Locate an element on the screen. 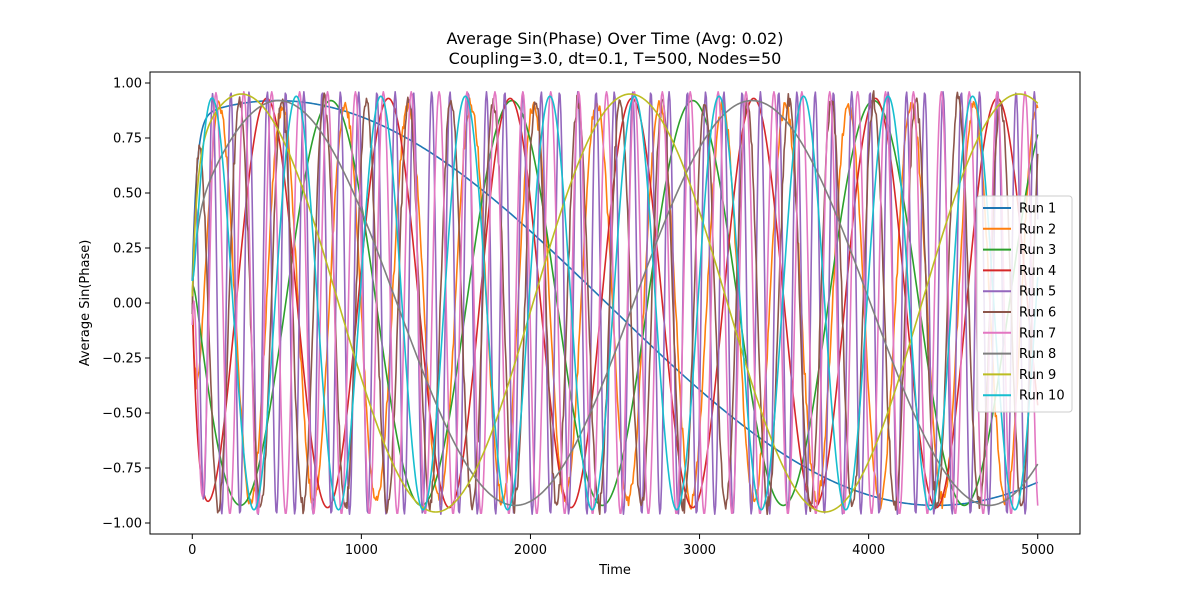  legend-label-4: Run 4 is located at coordinates (1037, 271).